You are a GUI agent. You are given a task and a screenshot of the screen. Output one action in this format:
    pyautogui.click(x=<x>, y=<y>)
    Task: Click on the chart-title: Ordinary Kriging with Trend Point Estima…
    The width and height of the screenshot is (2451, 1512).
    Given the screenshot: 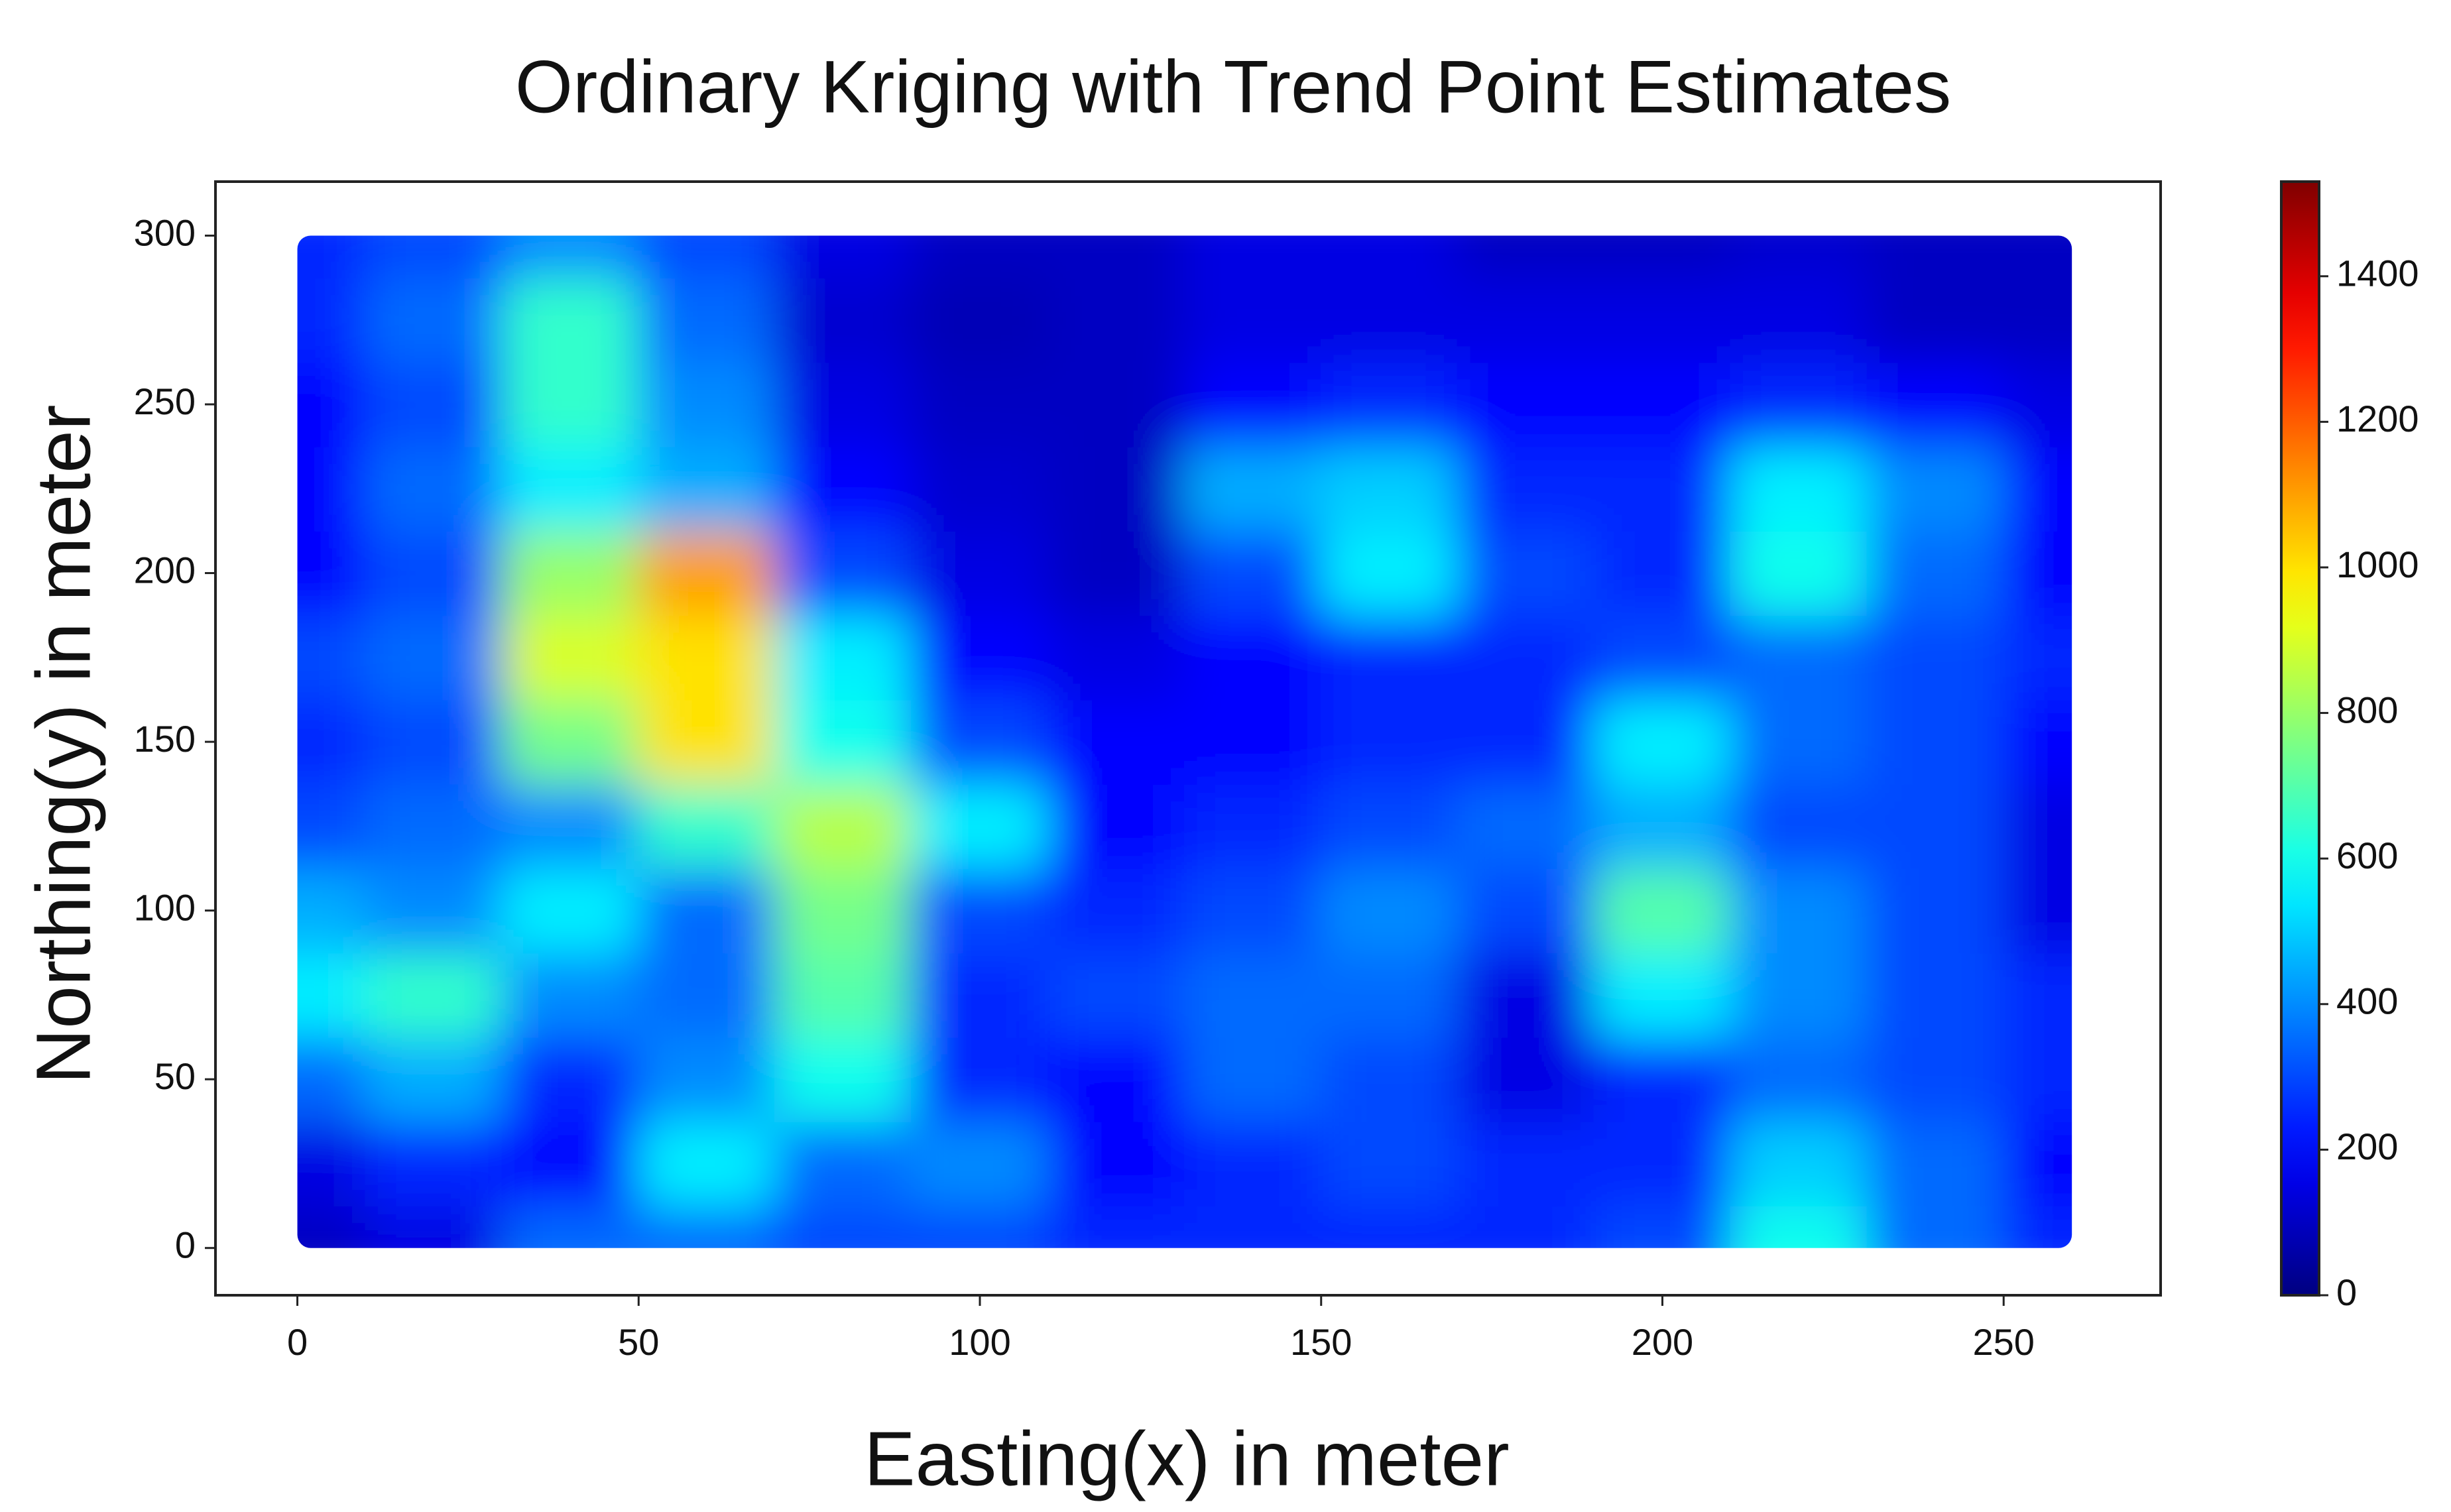 What is the action you would take?
    pyautogui.click(x=1233, y=87)
    